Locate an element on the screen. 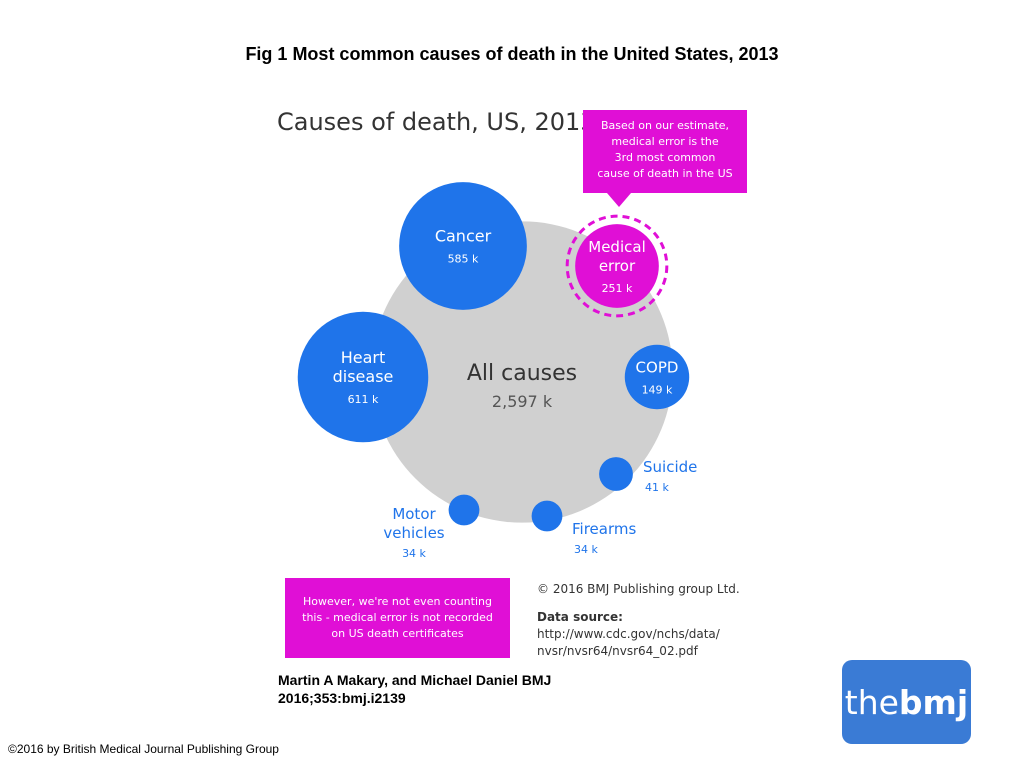 The height and width of the screenshot is (770, 1024). bubble-cancer is located at coordinates (463, 246).